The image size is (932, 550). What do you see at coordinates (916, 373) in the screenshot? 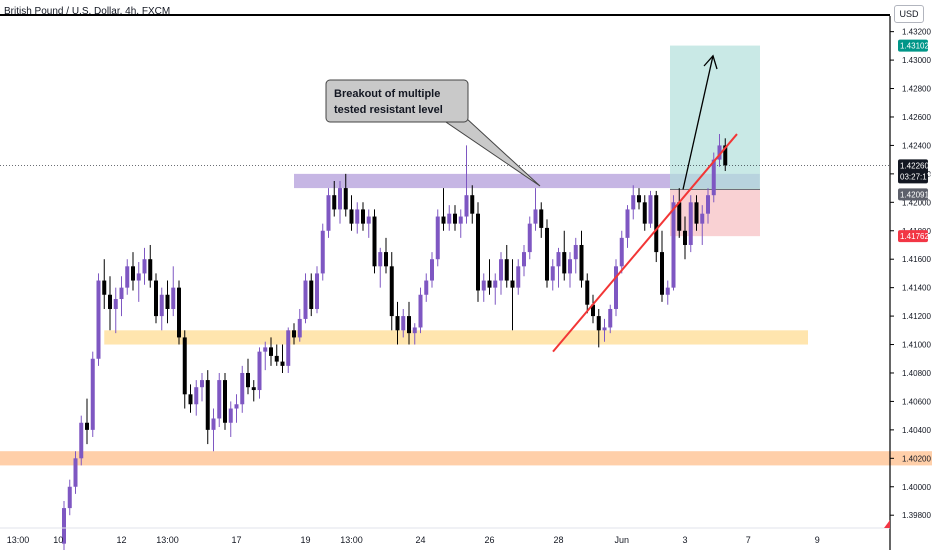
I see `price-tick-label: 1.40800` at bounding box center [916, 373].